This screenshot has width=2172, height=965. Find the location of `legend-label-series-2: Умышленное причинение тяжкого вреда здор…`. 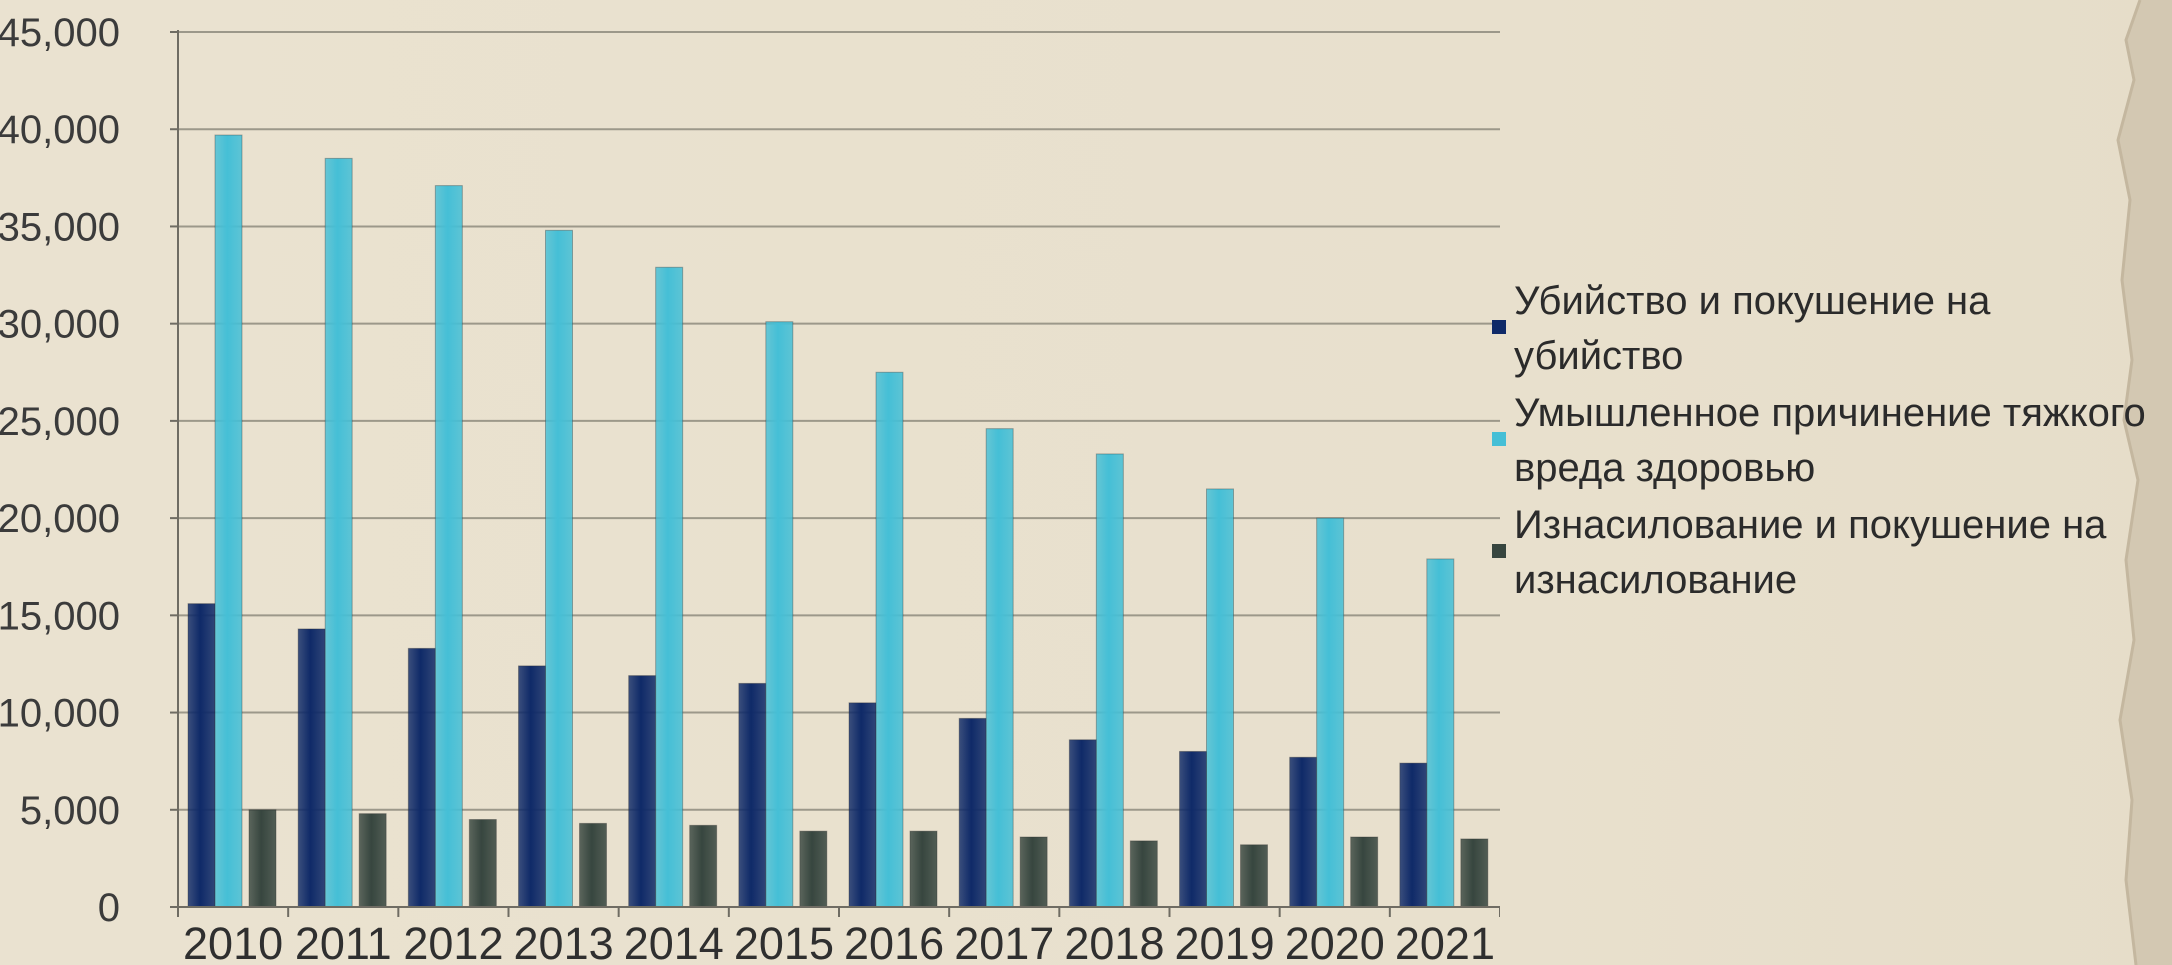

legend-label-series-2: Умышленное причинение тяжкого вреда здор… is located at coordinates (1830, 440).